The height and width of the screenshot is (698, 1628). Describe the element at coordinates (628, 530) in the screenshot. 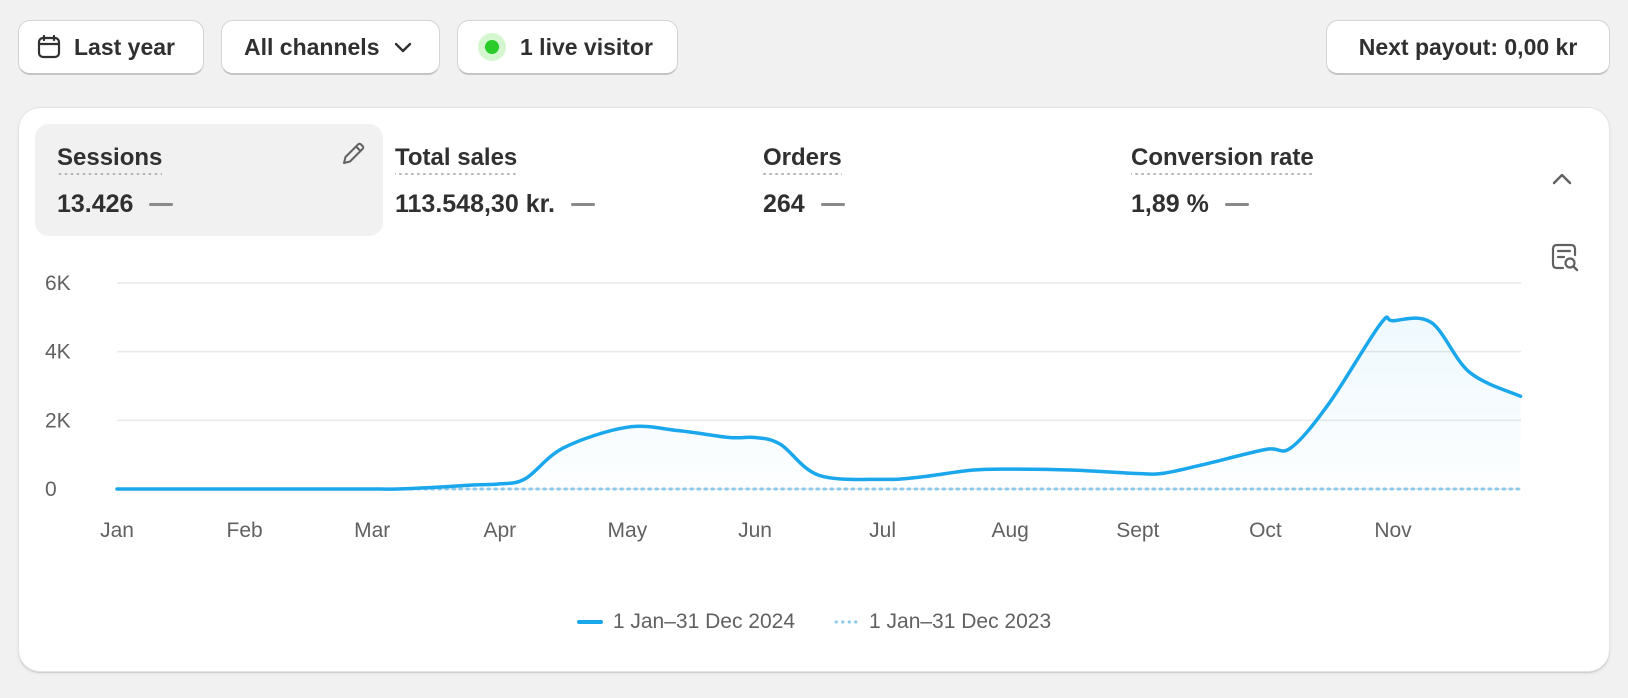

I see `x-tick-label: May` at that location.